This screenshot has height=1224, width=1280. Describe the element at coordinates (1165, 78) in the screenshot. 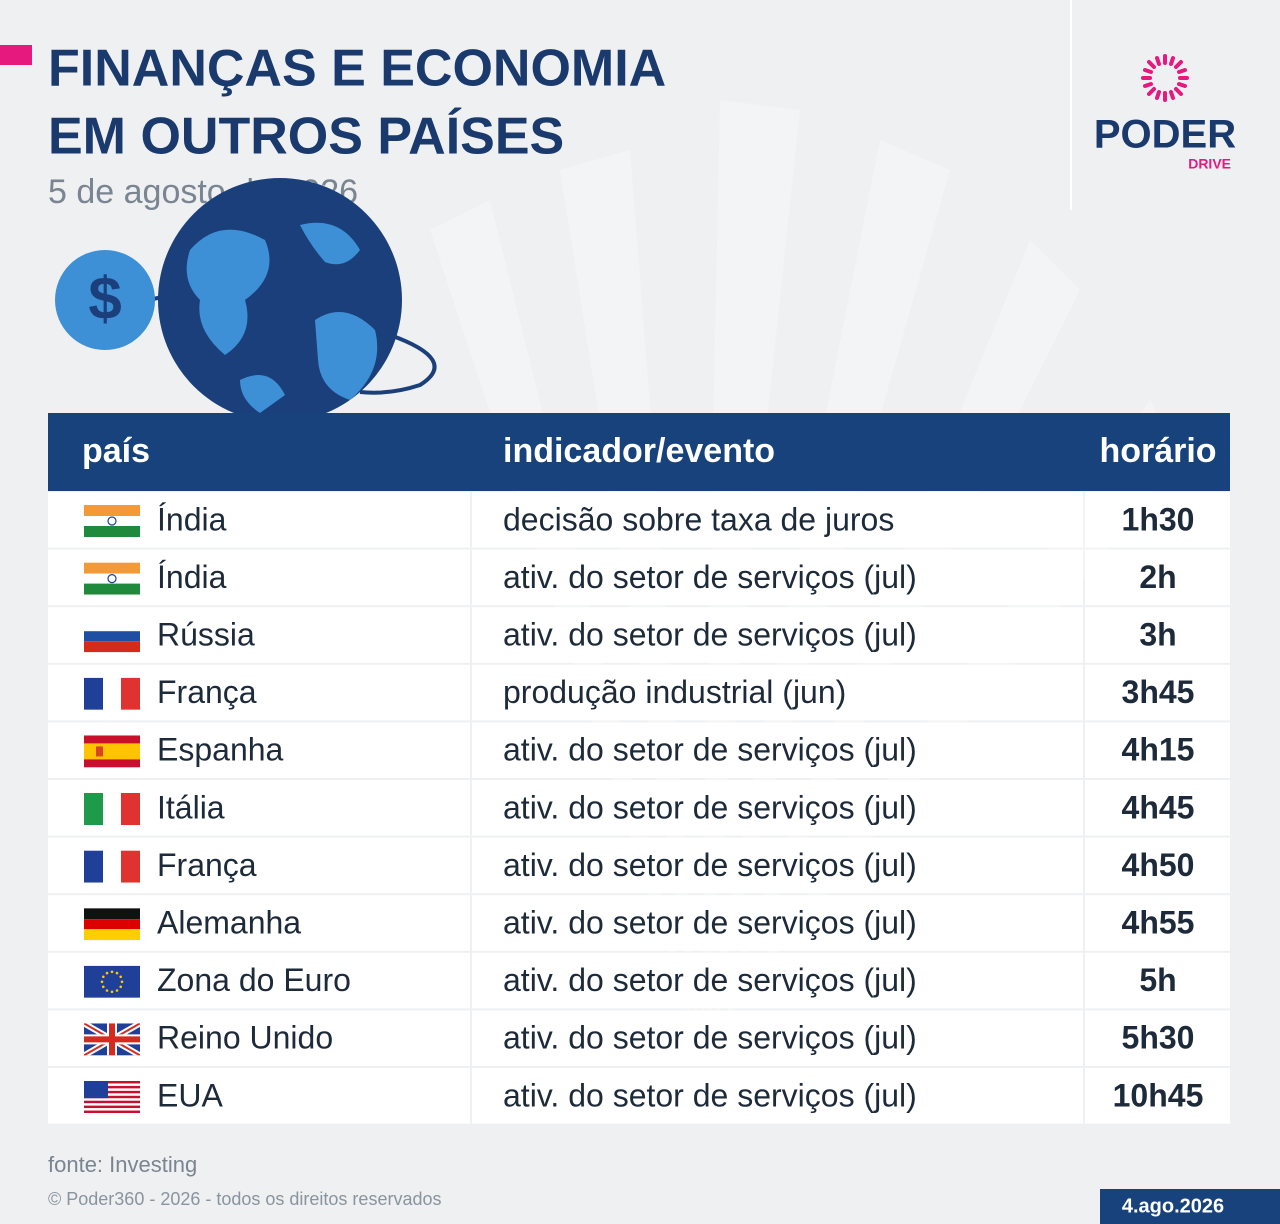

I see `logo-mark` at that location.